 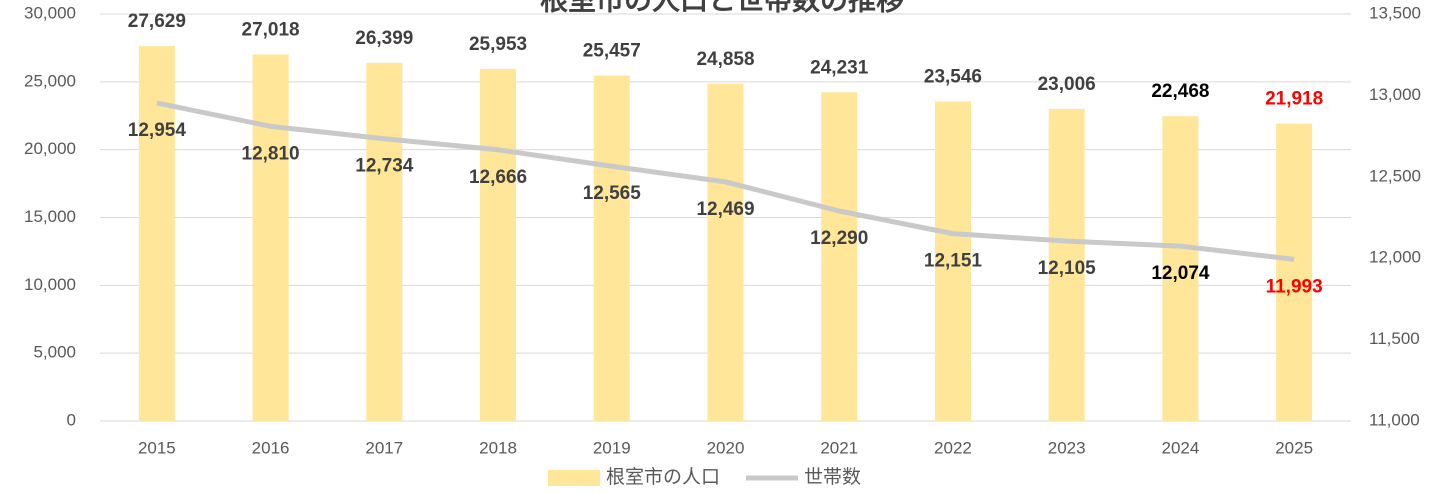 I want to click on y-tick-label: 30,000, so click(x=50, y=12).